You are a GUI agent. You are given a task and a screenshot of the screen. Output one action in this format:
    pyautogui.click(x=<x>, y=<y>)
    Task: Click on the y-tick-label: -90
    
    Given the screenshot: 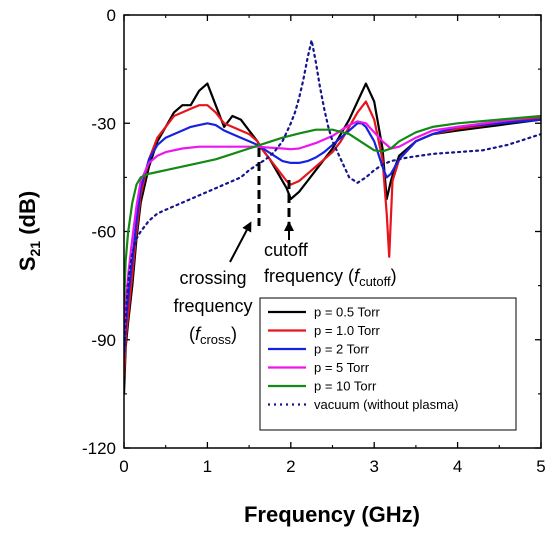 What is the action you would take?
    pyautogui.click(x=103, y=340)
    